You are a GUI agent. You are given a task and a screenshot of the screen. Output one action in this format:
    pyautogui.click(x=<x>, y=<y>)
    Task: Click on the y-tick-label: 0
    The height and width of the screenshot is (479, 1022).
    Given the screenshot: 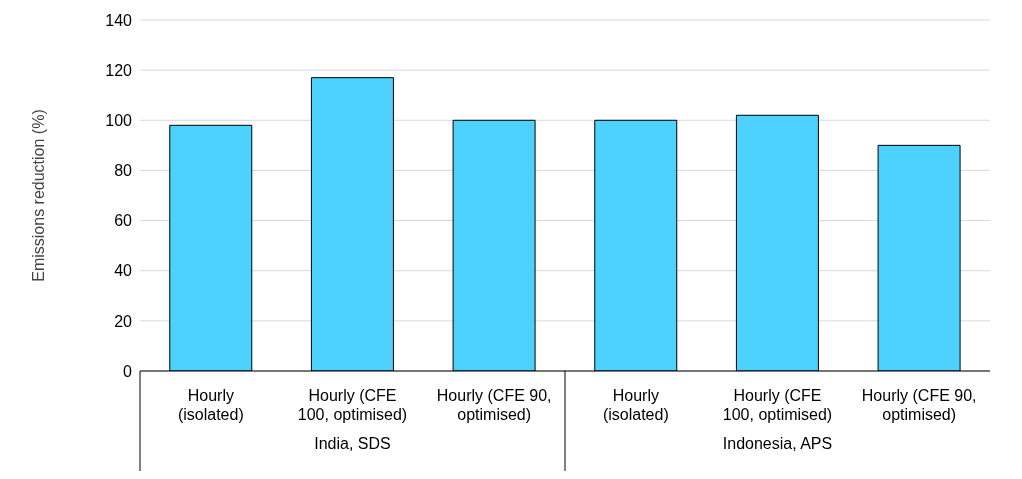 What is the action you would take?
    pyautogui.click(x=128, y=371)
    